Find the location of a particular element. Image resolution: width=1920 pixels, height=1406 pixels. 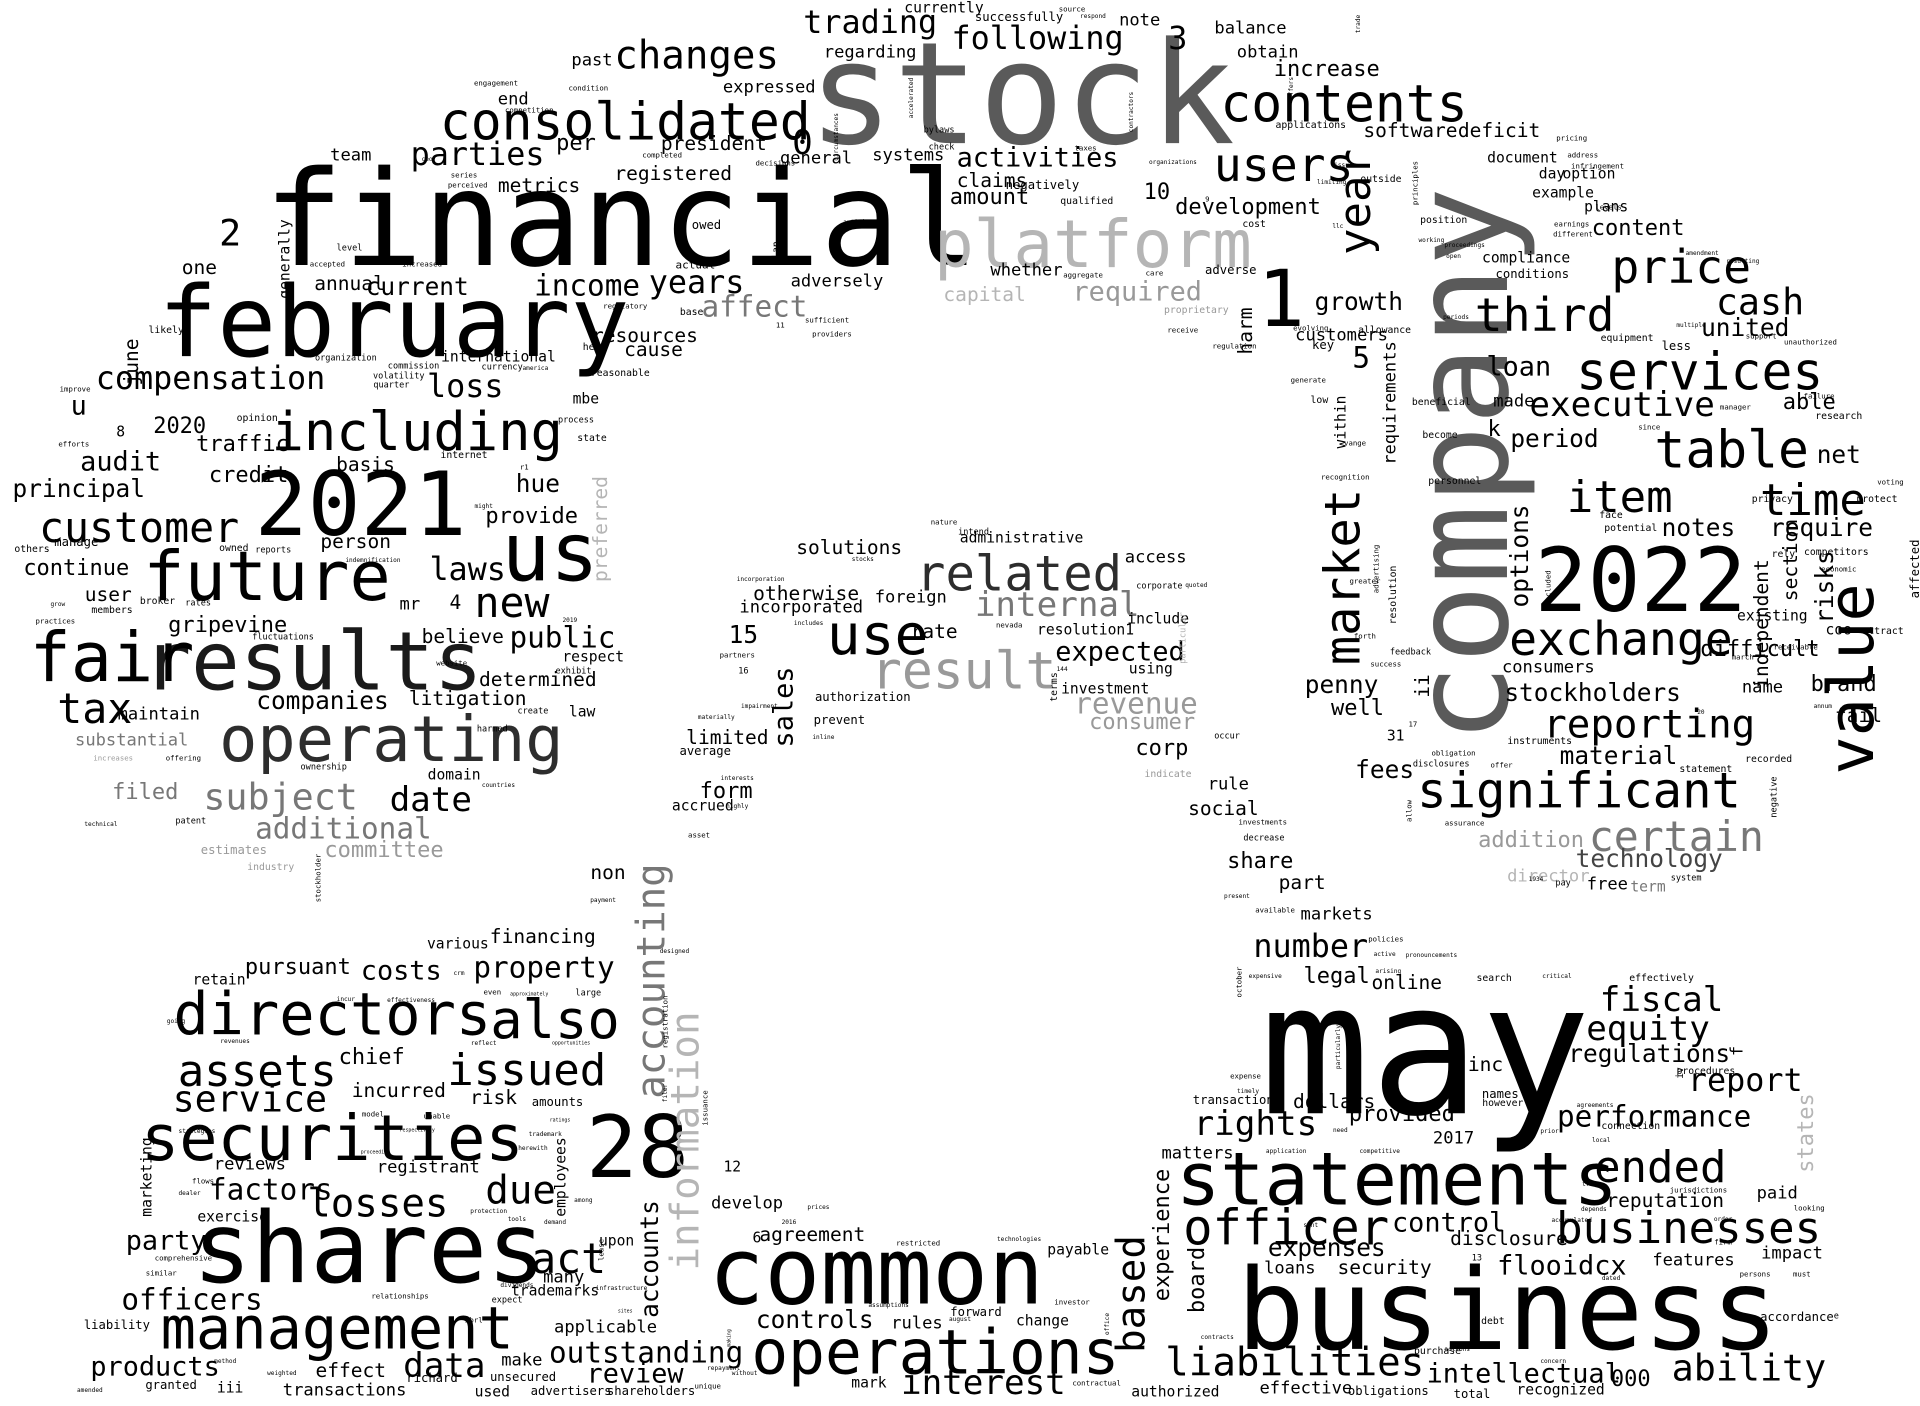

cloud-word: expenses is located at coordinates (1326, 1248).